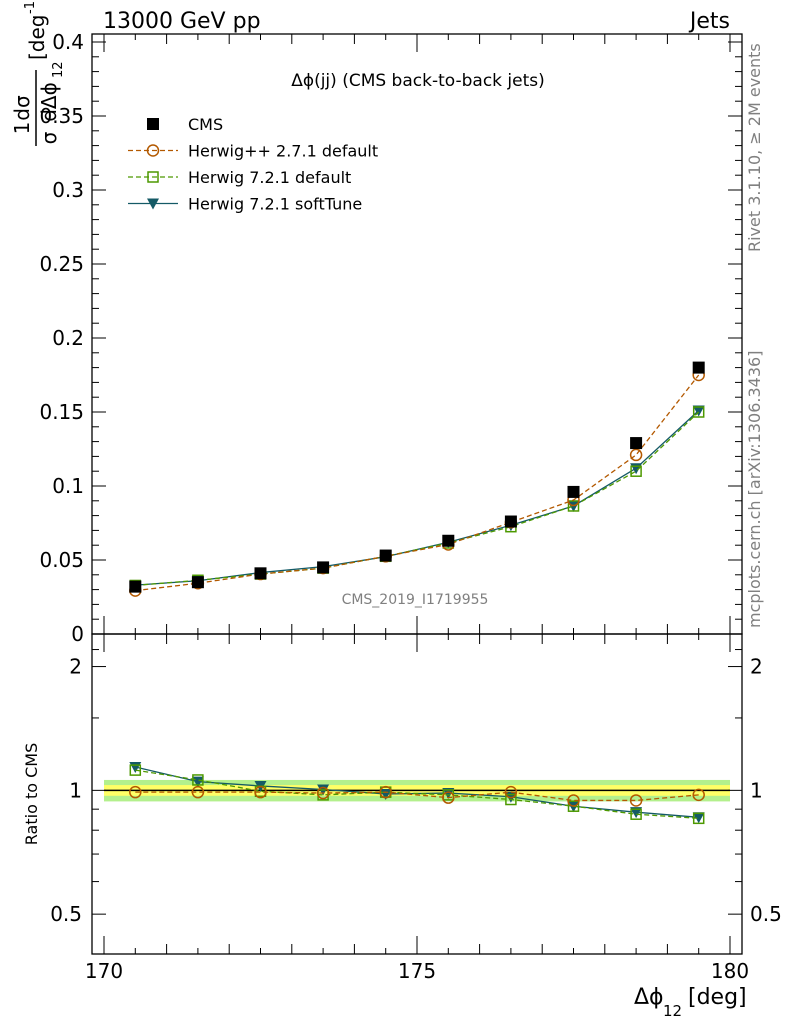  Describe the element at coordinates (61, 116) in the screenshot. I see `main-y-tick-label: 0.35` at that location.